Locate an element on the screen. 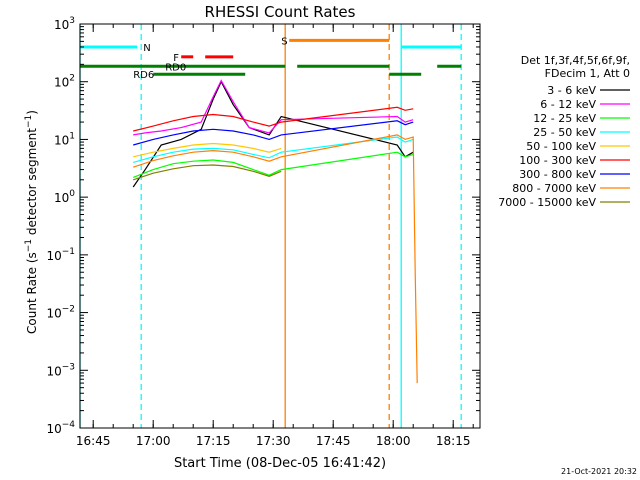 This screenshot has height=480, width=640. x-tick-label-1: 17:00 is located at coordinates (153, 441).